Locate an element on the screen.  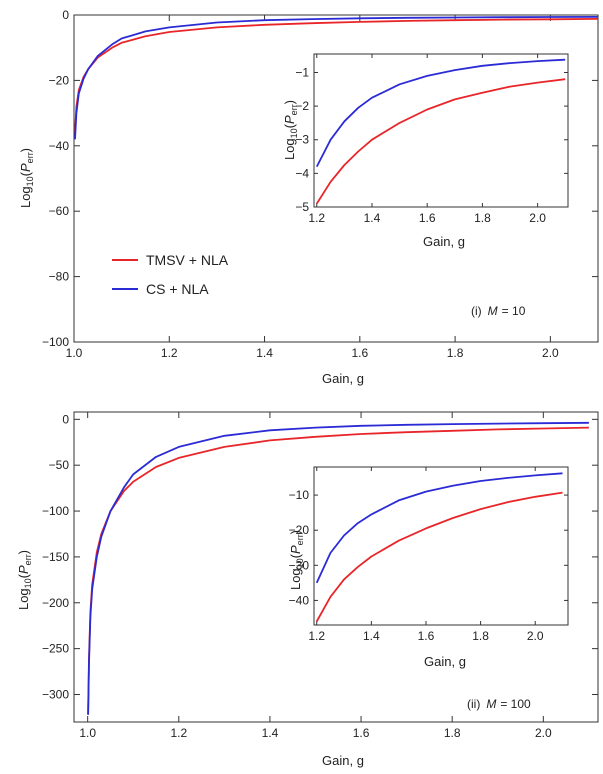
inset-2-ylabel: Log10(Perr) is located at coordinates (296, 560).